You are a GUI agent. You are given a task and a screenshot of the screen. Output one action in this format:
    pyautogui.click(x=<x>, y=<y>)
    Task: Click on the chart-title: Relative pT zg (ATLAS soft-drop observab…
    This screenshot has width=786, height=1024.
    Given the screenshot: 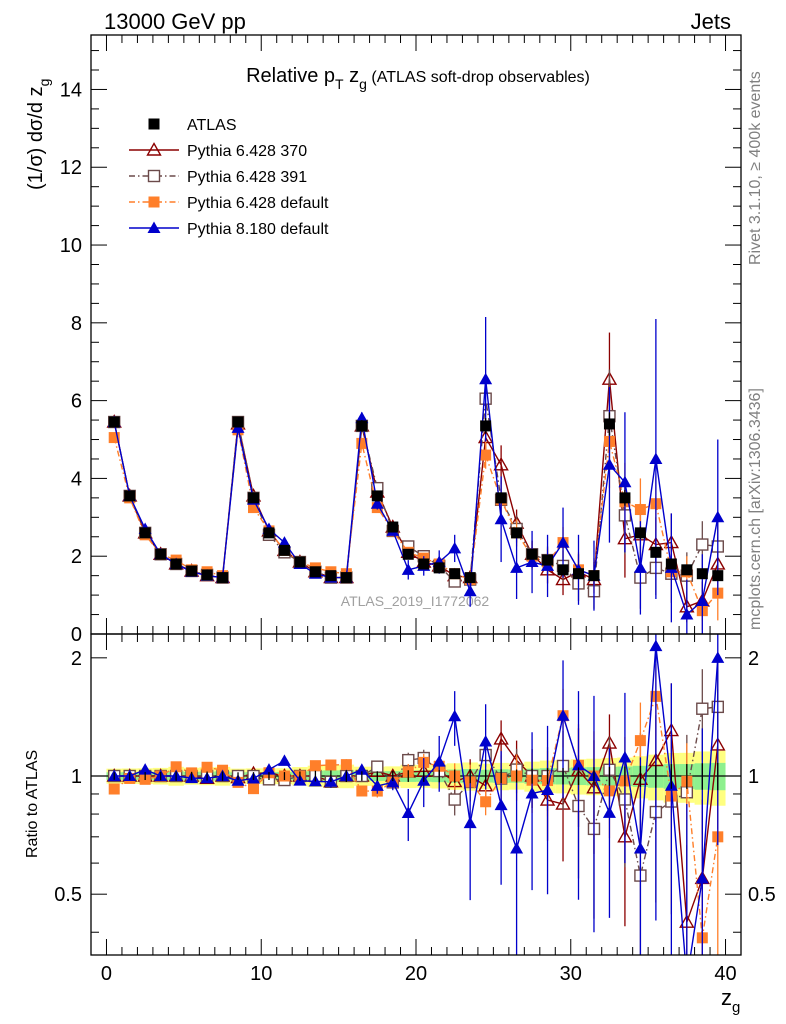 What is the action you would take?
    pyautogui.click(x=418, y=78)
    